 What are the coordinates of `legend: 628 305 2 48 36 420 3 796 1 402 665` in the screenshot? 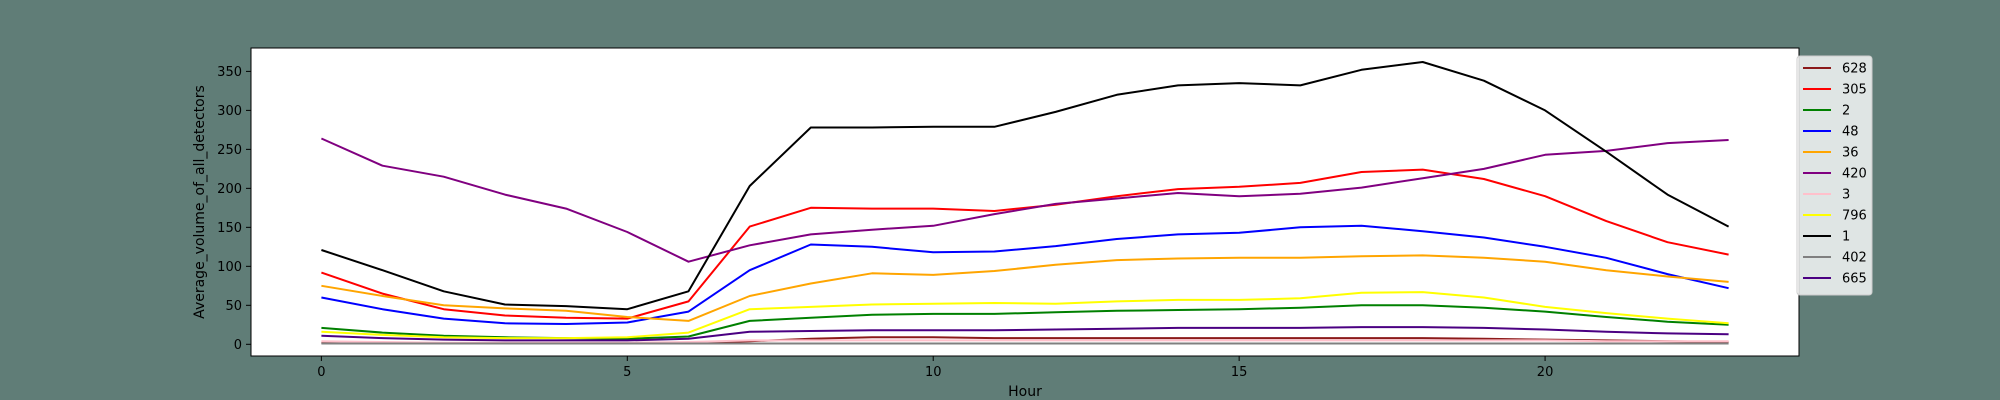 It's located at (1834, 175).